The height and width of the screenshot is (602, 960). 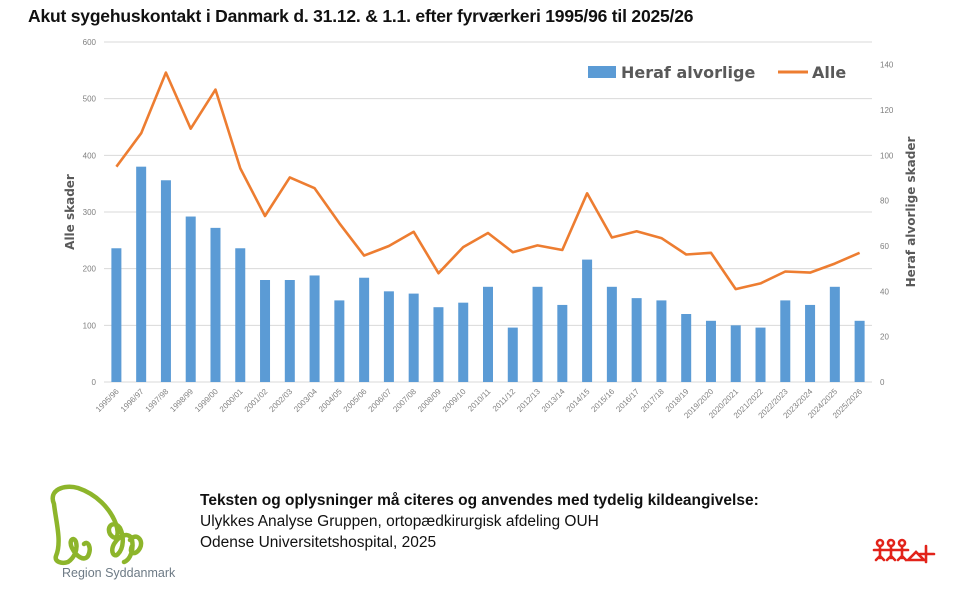 I want to click on x-axis-tick-label: 2008/09, so click(x=429, y=400).